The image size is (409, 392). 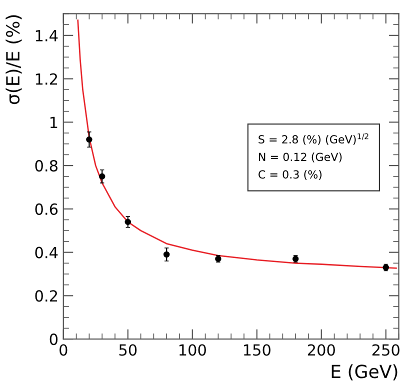 What do you see at coordinates (46, 166) in the screenshot?
I see `y-tick-label: 0.8` at bounding box center [46, 166].